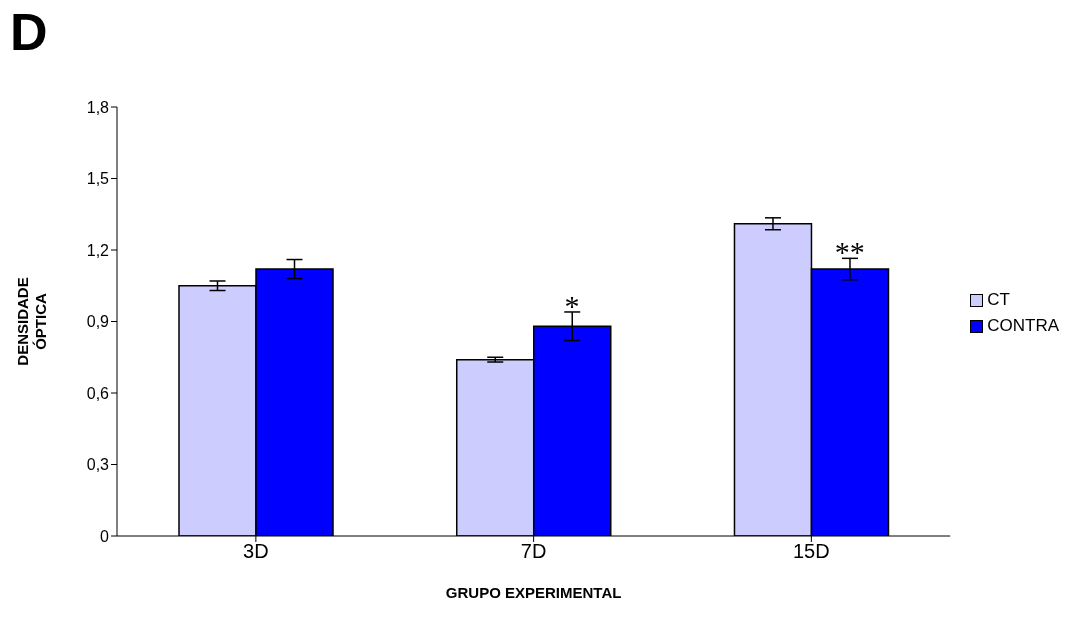  Describe the element at coordinates (29, 32) in the screenshot. I see `chart-title: D` at that location.